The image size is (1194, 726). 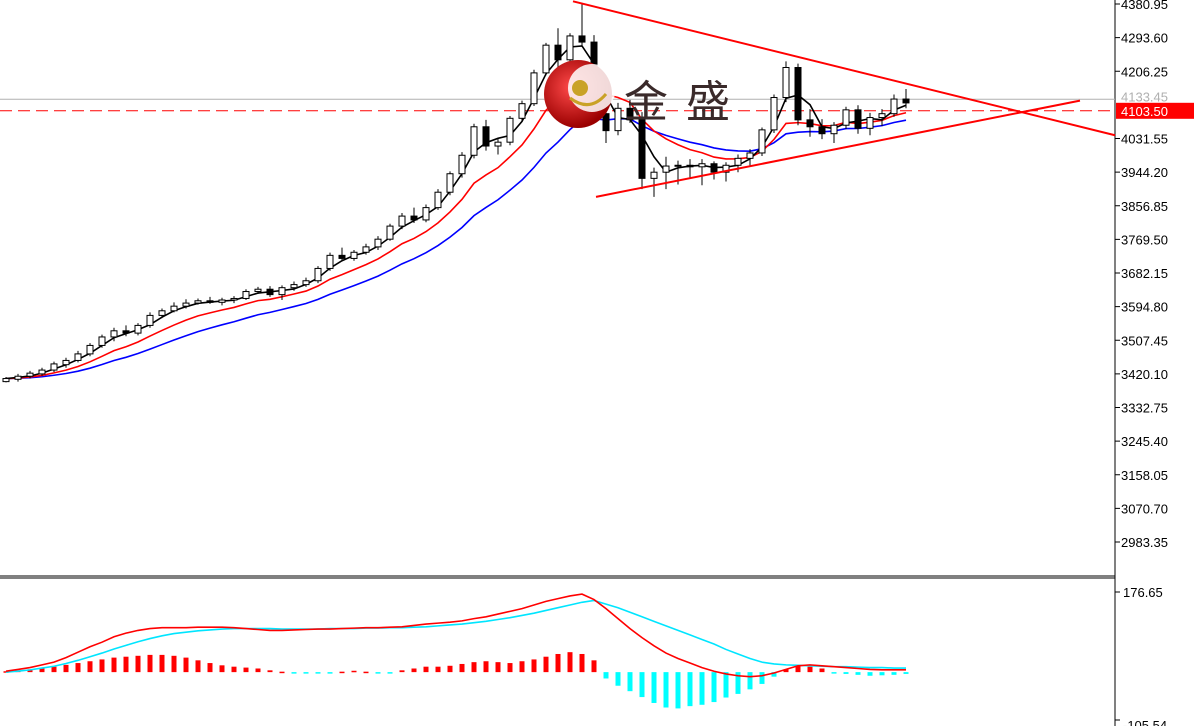 What do you see at coordinates (844, 68) in the screenshot?
I see `trendline-upper` at bounding box center [844, 68].